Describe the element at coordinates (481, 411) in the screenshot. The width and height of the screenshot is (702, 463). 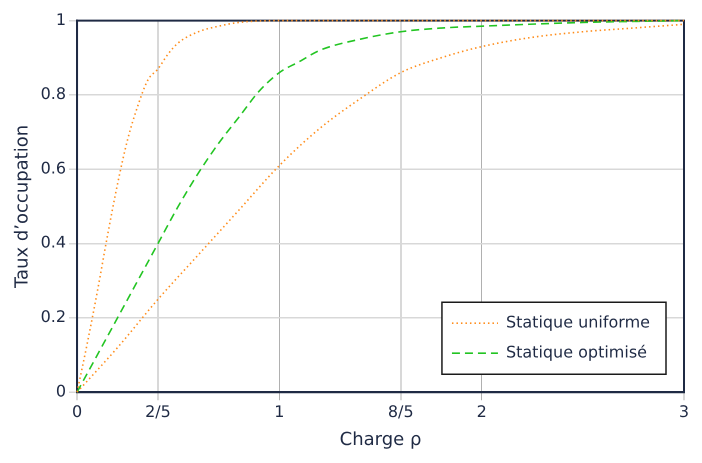
I see `x-tick-label: 2` at that location.